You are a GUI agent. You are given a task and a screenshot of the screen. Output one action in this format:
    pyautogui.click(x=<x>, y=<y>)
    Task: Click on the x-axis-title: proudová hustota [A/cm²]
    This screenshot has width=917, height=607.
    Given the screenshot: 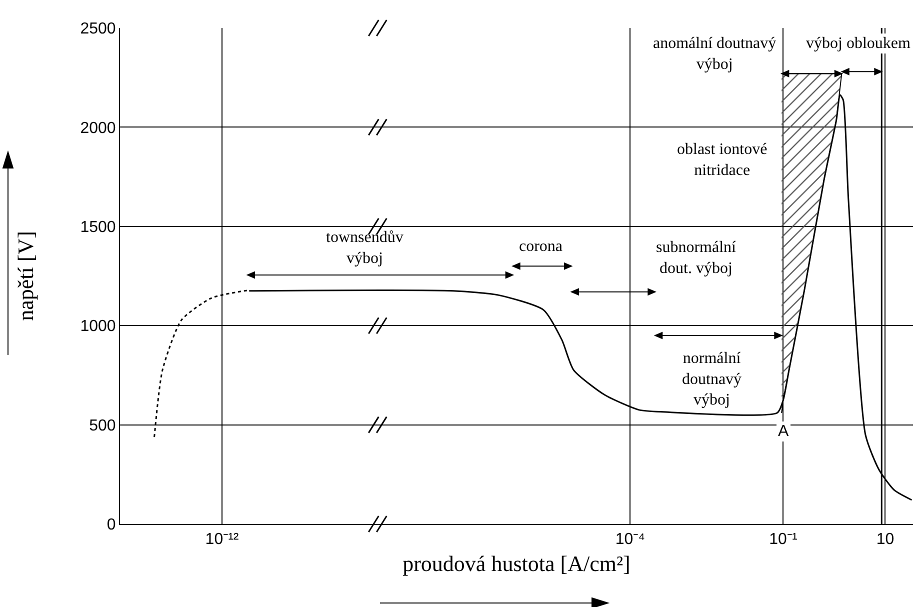 What is the action you would take?
    pyautogui.click(x=516, y=563)
    